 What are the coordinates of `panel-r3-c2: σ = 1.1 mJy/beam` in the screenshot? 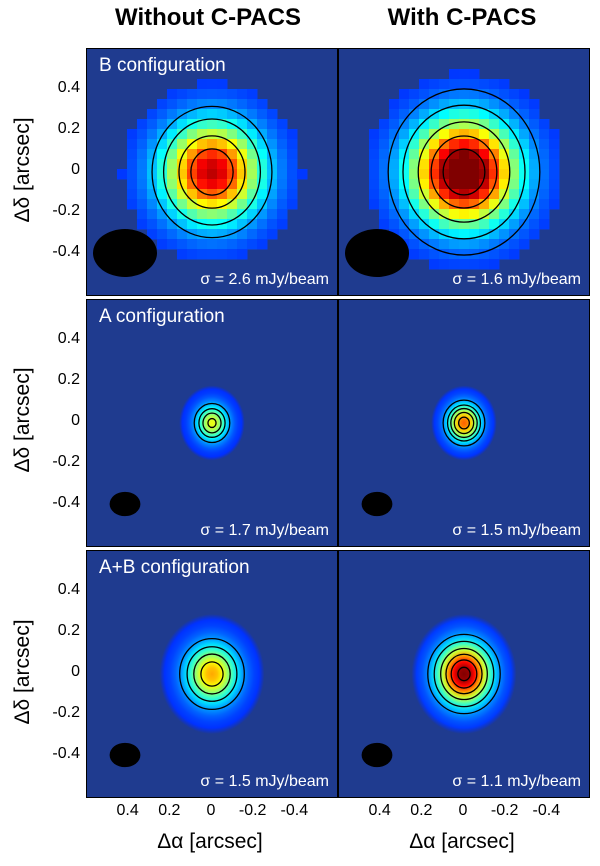 It's located at (464, 674).